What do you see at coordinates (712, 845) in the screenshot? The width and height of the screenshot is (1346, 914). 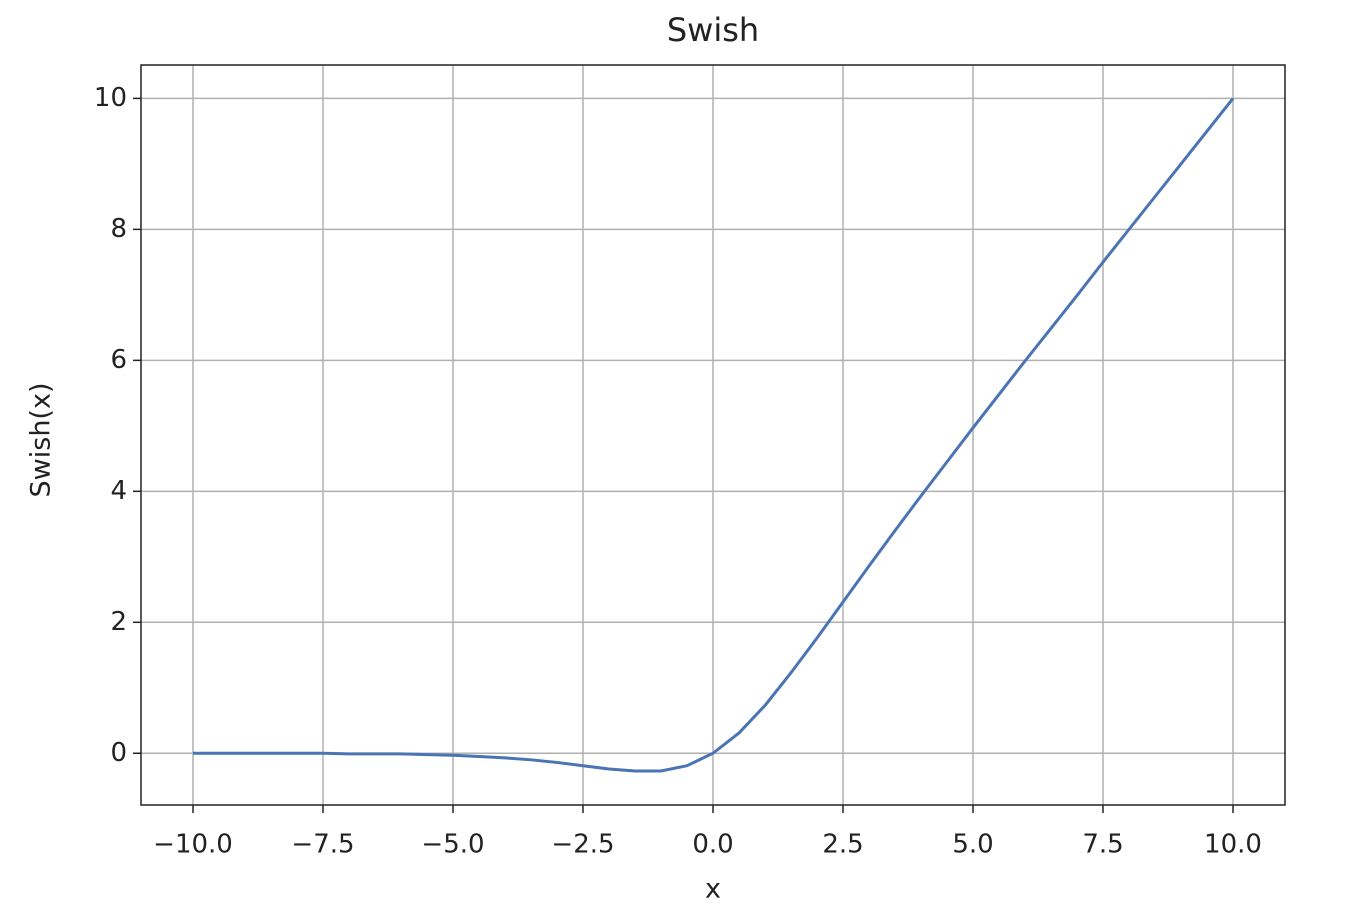 I see `x-tick-label: 0.0` at bounding box center [712, 845].